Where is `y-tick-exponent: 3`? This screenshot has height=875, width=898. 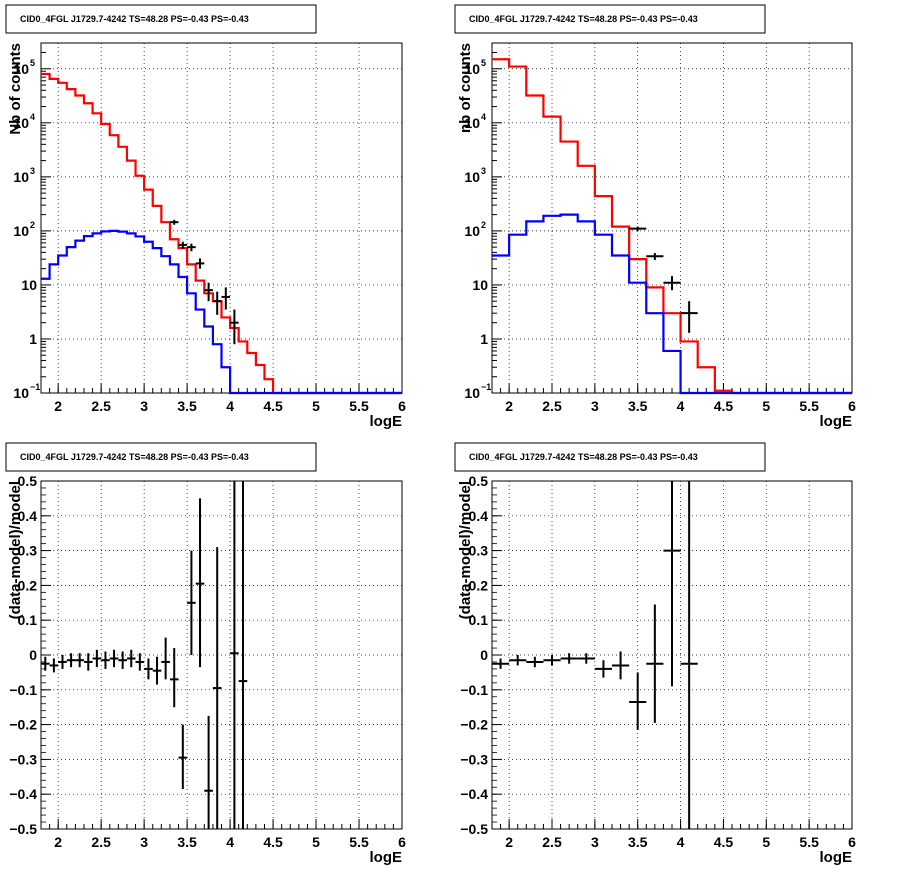
y-tick-exponent: 3 is located at coordinates (483, 171).